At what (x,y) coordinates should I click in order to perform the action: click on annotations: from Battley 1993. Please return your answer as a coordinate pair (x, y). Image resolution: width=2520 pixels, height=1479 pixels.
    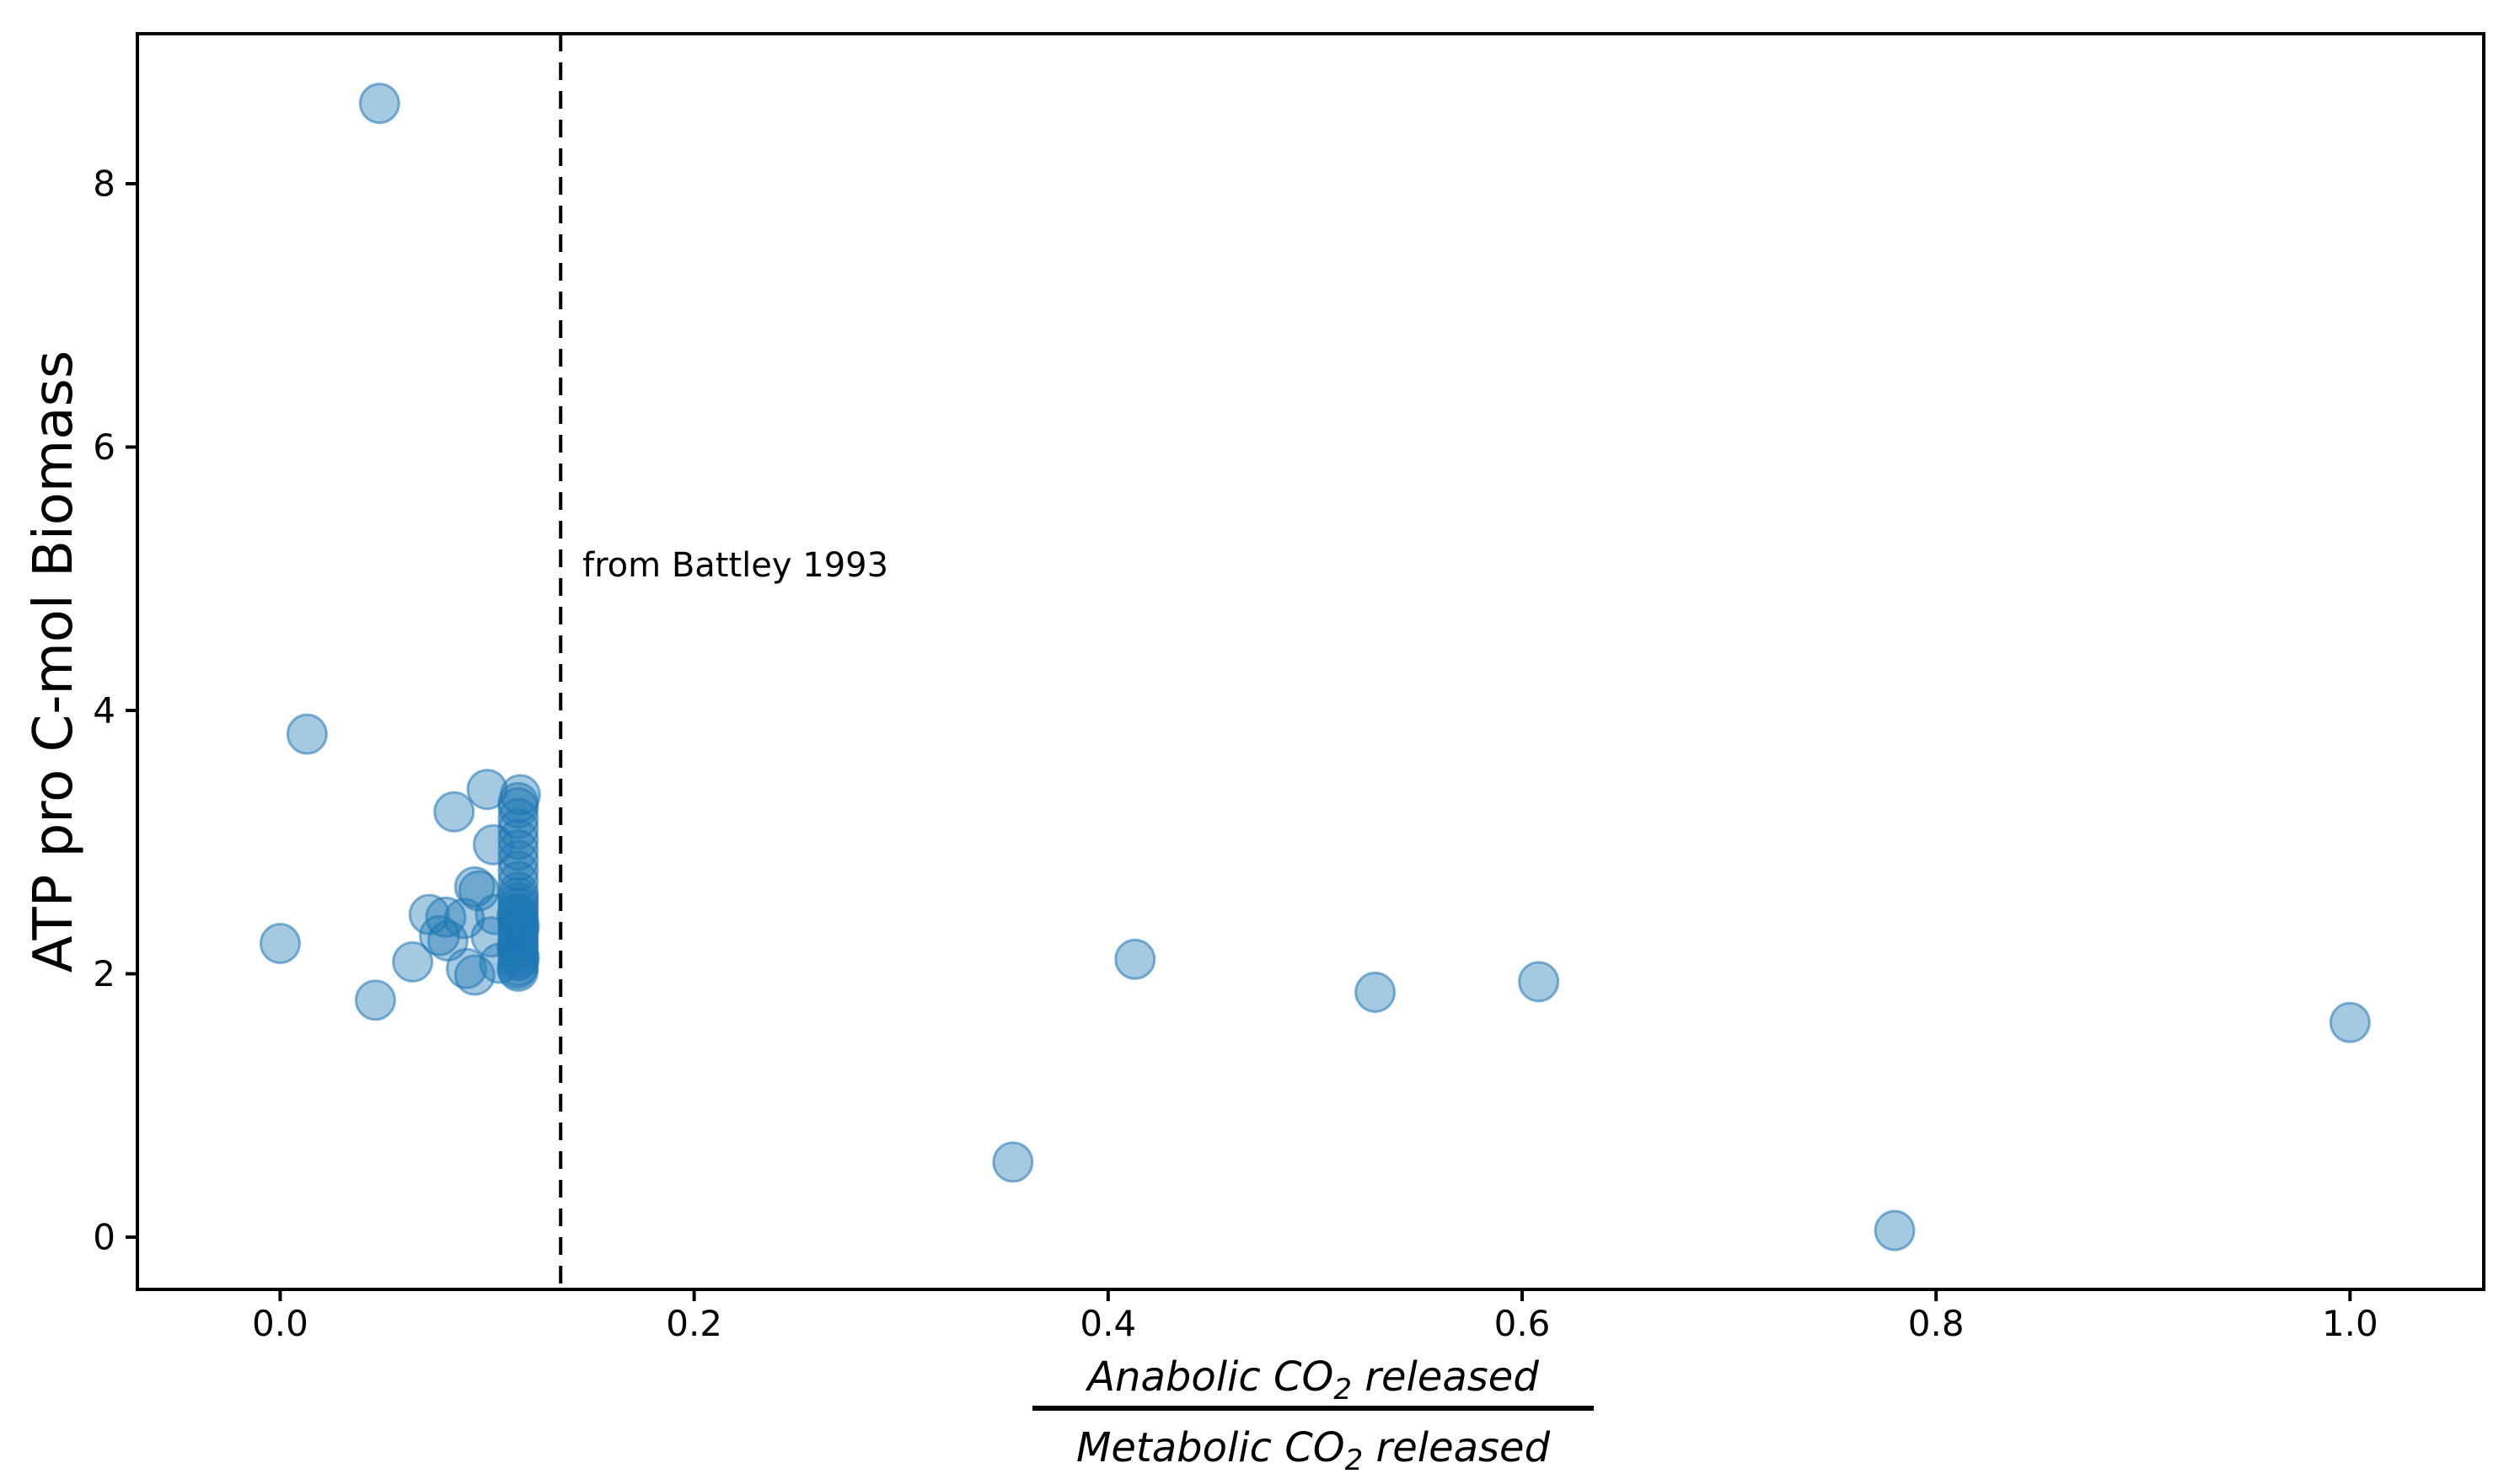
    Looking at the image, I should click on (723, 661).